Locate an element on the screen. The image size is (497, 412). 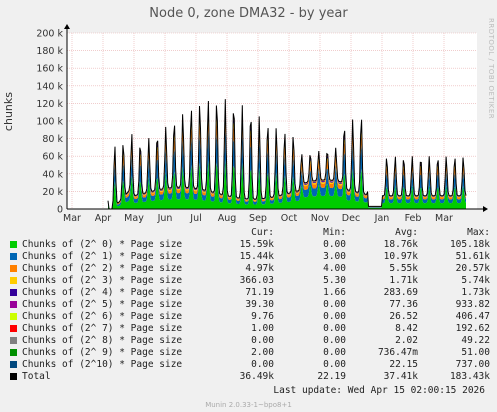
legend-label: Chunks of (2^ 2) * Page size is located at coordinates (102, 268).